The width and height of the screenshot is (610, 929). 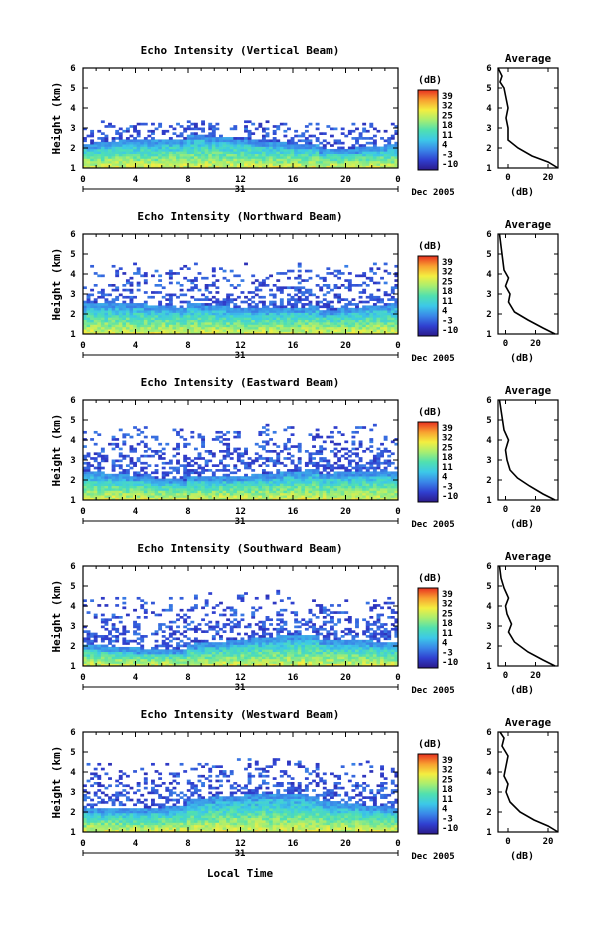 What do you see at coordinates (447, 126) in the screenshot?
I see `colorbar-tick-label: 18` at bounding box center [447, 126].